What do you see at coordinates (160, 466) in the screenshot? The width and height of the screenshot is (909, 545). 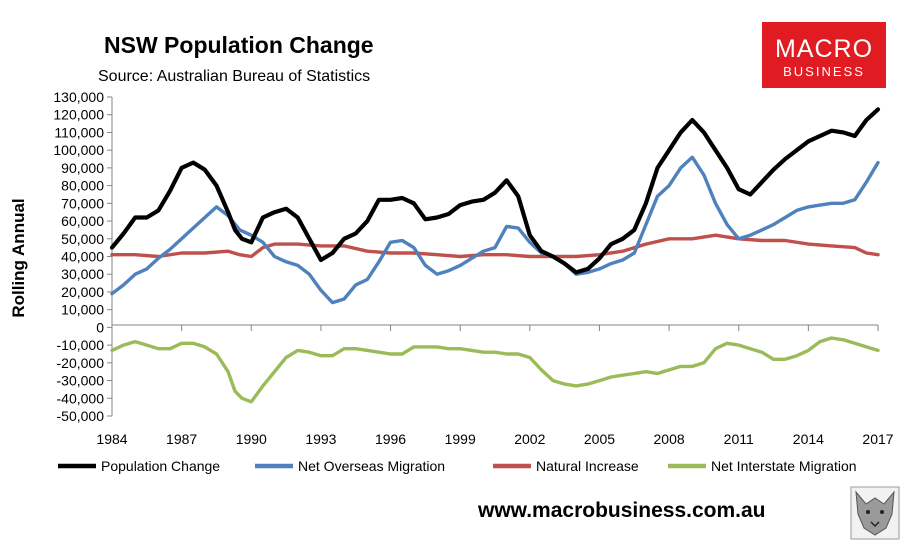 I see `legend-label: Population Change` at bounding box center [160, 466].